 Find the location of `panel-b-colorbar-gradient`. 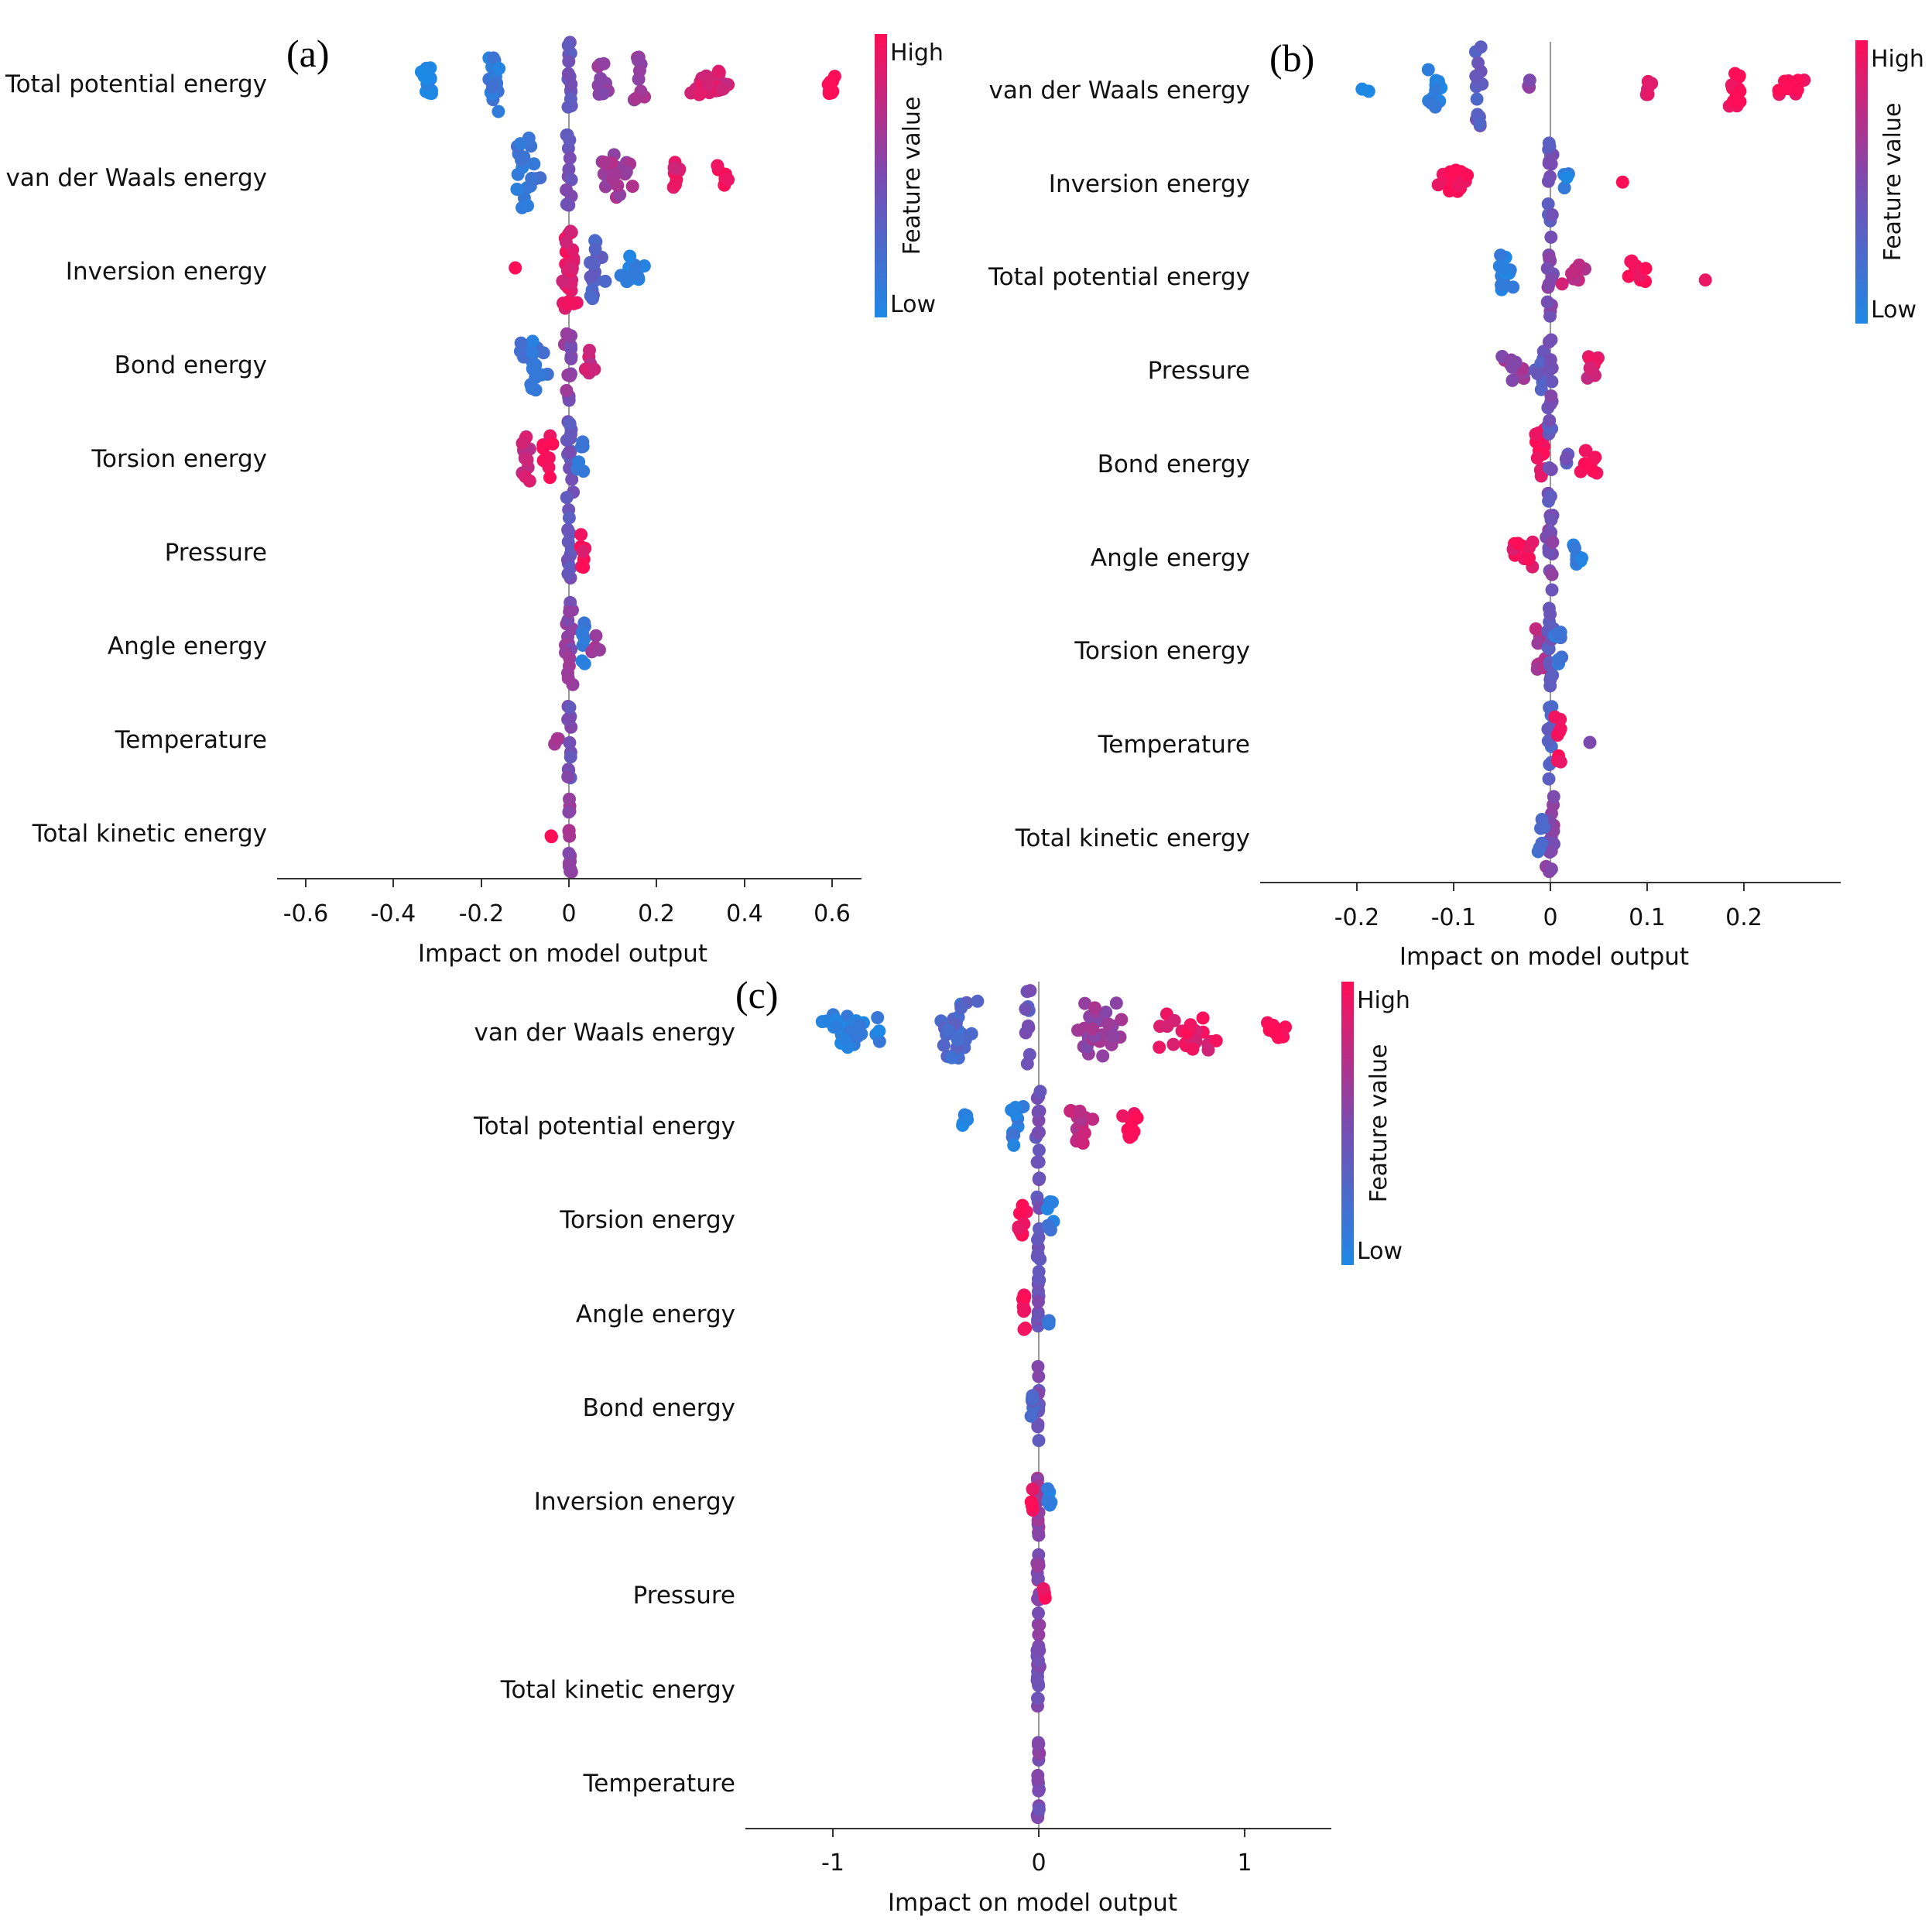

panel-b-colorbar-gradient is located at coordinates (1861, 182).